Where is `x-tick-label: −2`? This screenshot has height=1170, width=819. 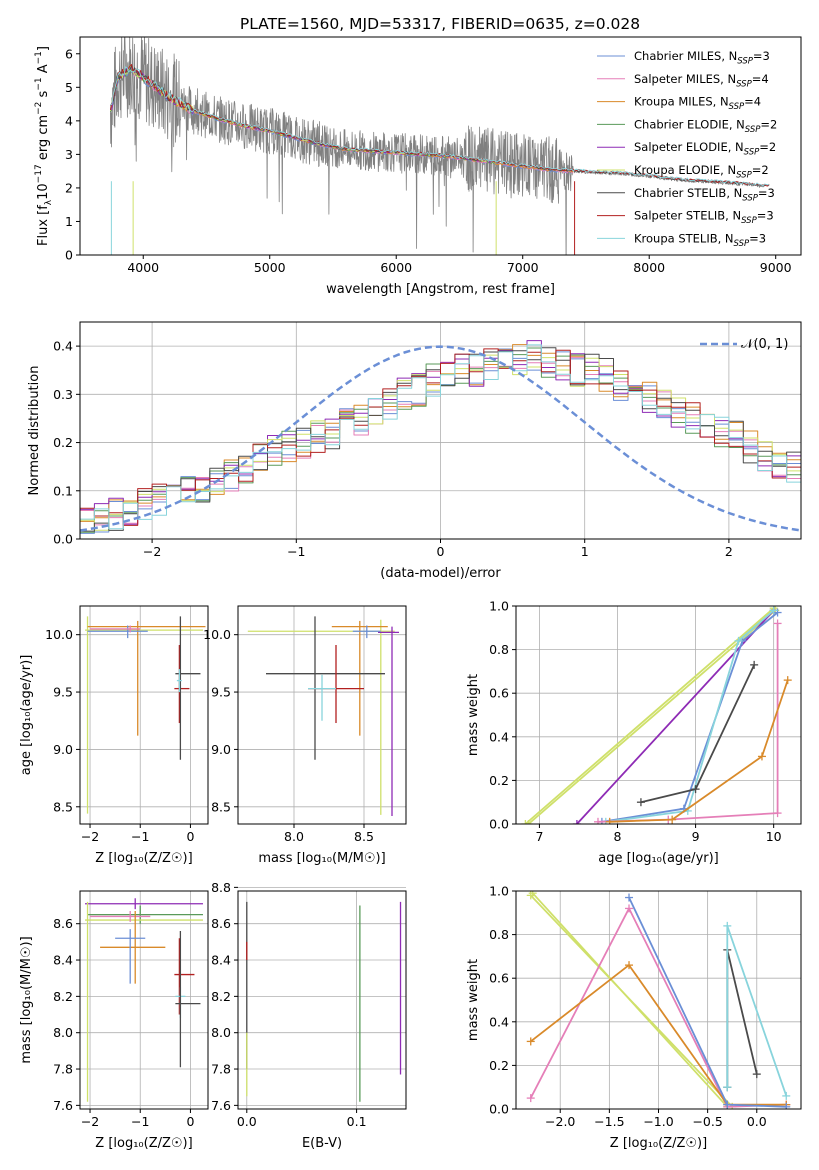
x-tick-label: −2 is located at coordinates (152, 551).